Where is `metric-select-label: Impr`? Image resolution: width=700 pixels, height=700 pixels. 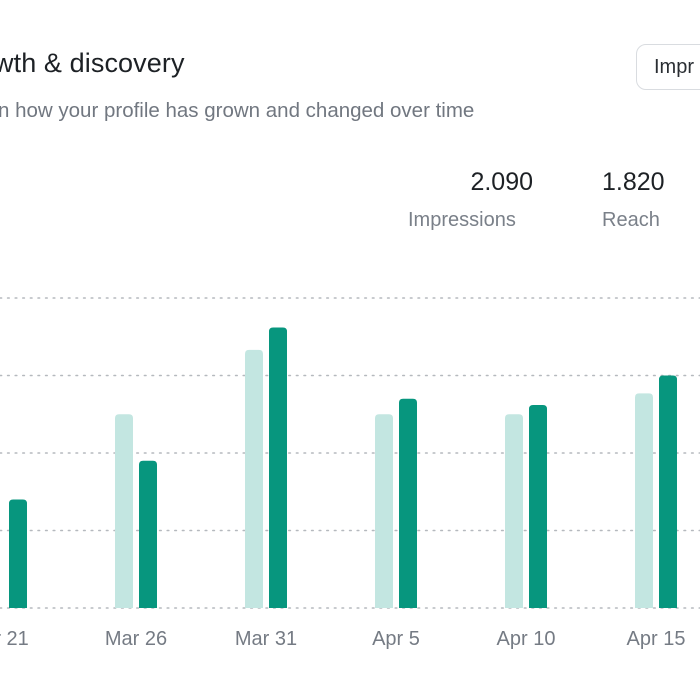 metric-select-label: Impr is located at coordinates (674, 66).